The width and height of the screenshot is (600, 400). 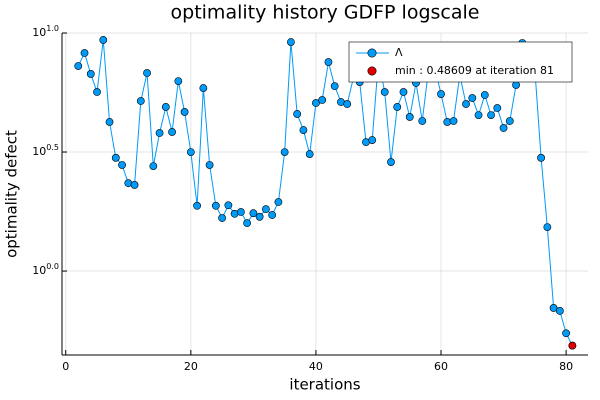 What do you see at coordinates (45, 151) in the screenshot?
I see `y-tick-label: 100.5` at bounding box center [45, 151].